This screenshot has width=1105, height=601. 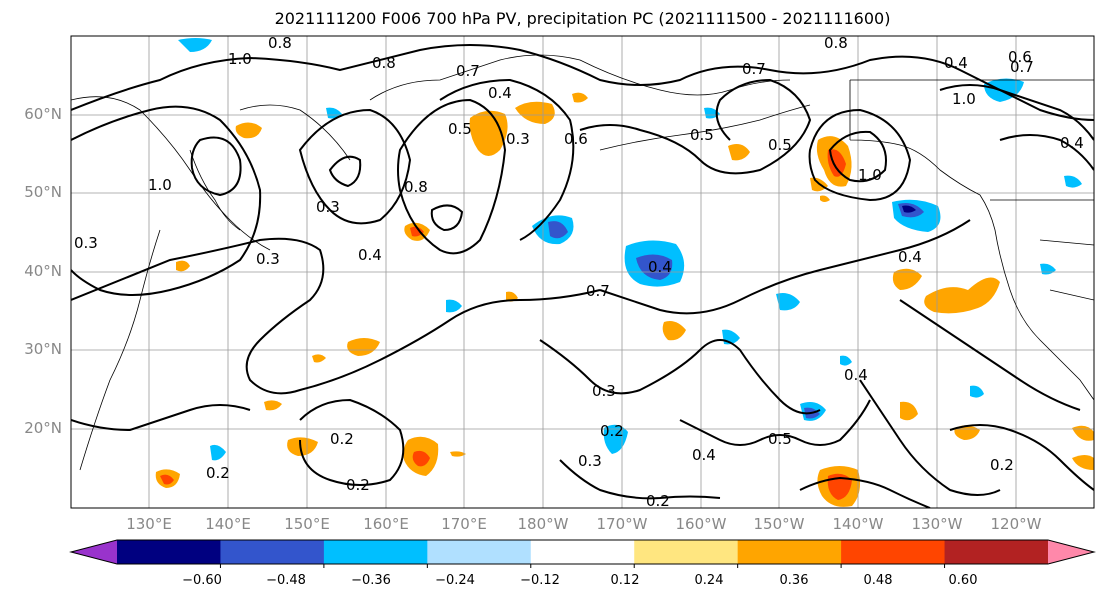 I want to click on colorbar-tick-label: −0.36, so click(x=371, y=580).